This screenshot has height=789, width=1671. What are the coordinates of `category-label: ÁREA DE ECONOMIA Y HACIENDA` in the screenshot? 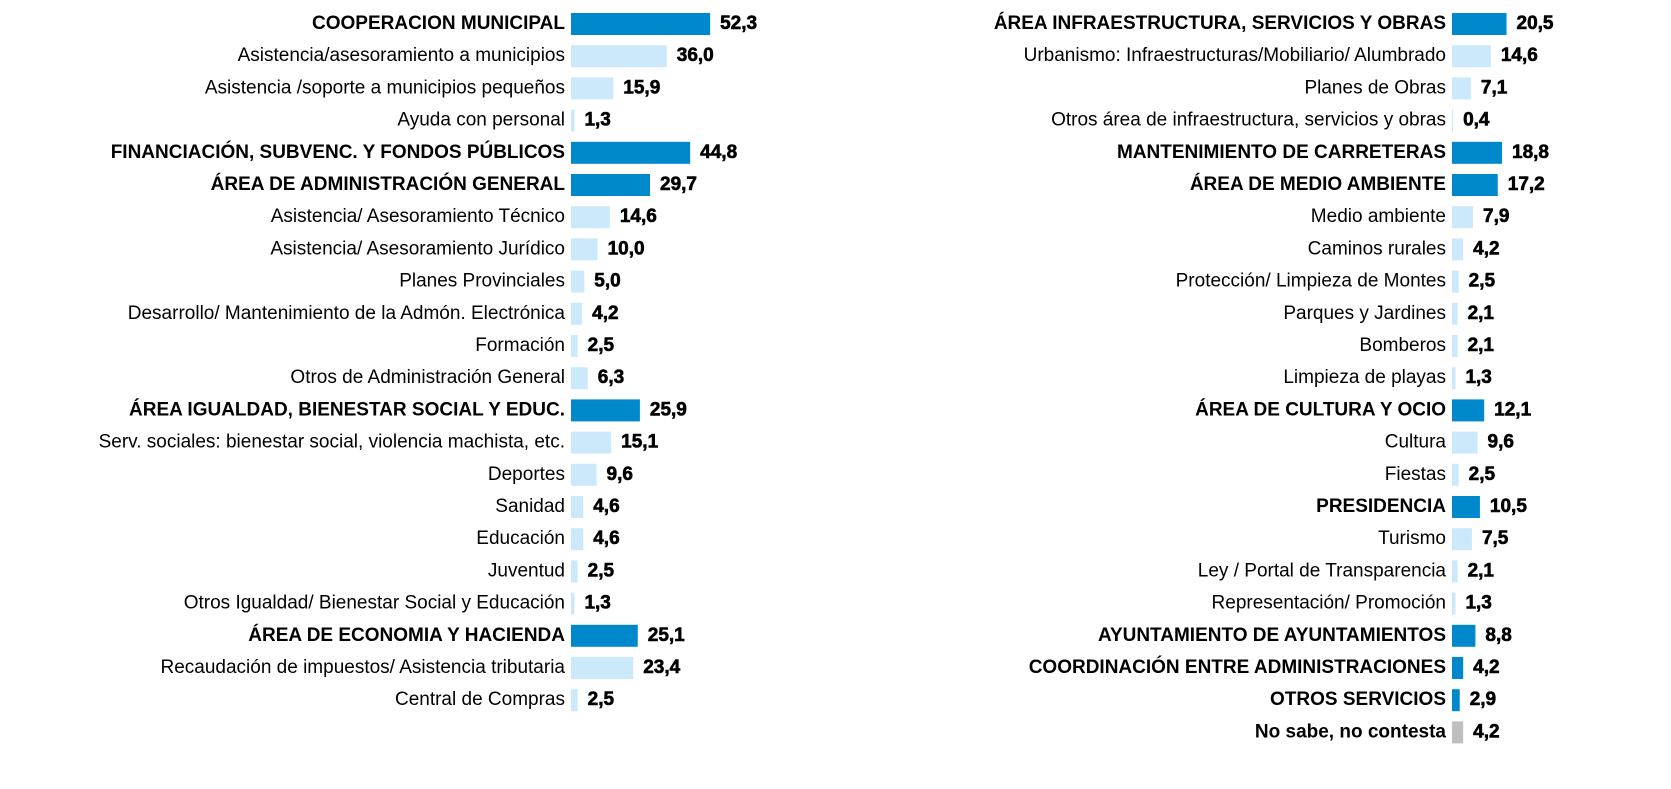 It's located at (406, 635).